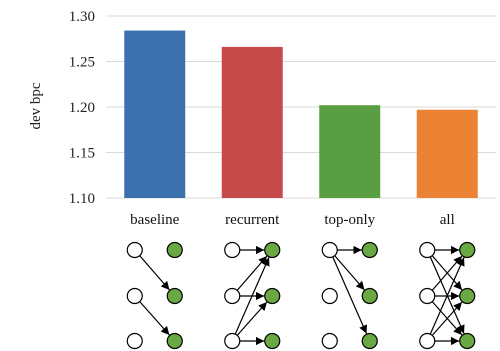 Image resolution: width=500 pixels, height=351 pixels. Describe the element at coordinates (154, 220) in the screenshot. I see `category-label: baseline` at that location.